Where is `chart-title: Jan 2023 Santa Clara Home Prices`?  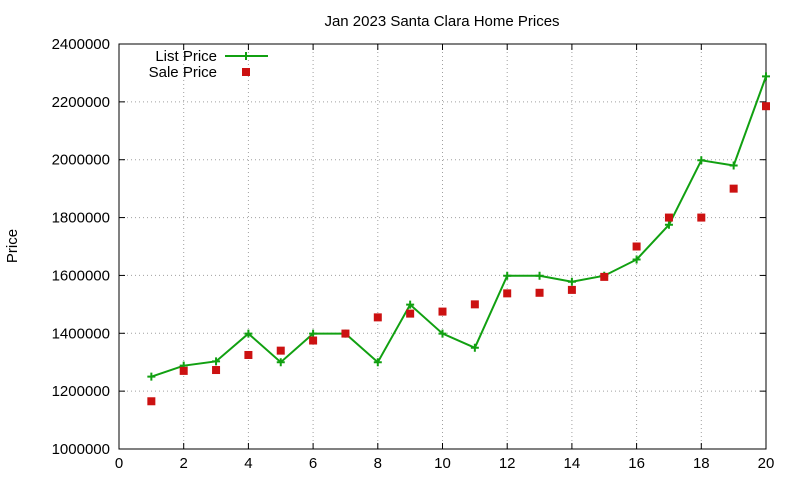 chart-title: Jan 2023 Santa Clara Home Prices is located at coordinates (441, 21).